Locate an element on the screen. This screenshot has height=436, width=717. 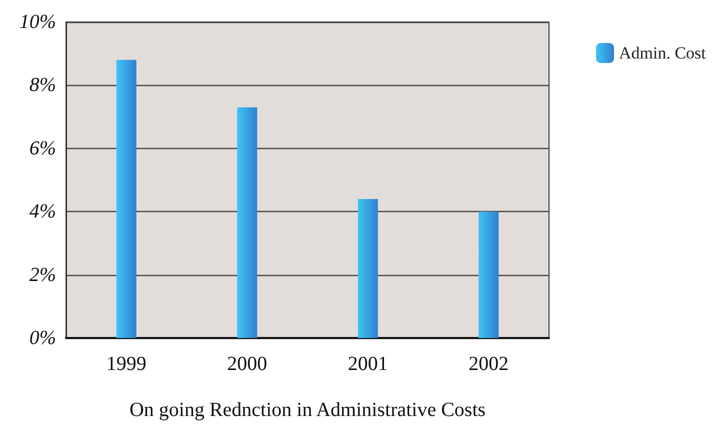
y-tick-label: 8% is located at coordinates (42, 85).